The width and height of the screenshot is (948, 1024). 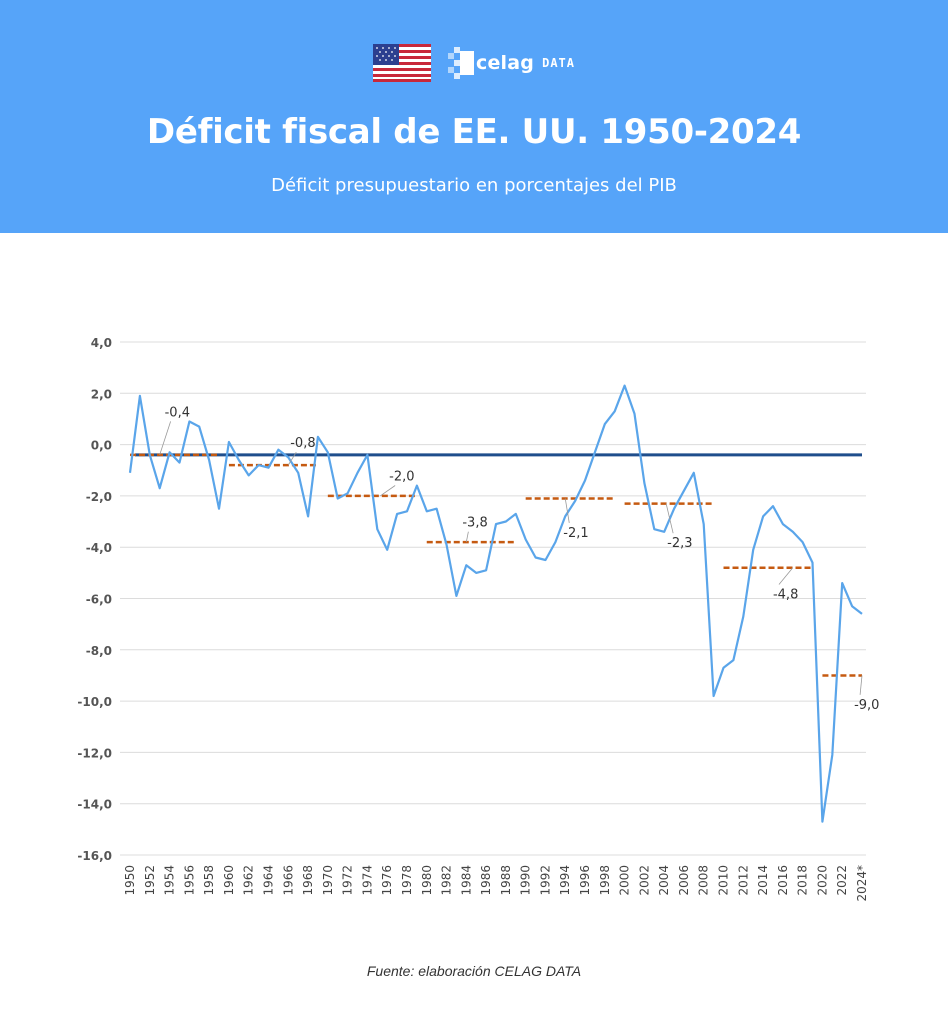 What do you see at coordinates (189, 880) in the screenshot?
I see `x-tick-label: 1956` at bounding box center [189, 880].